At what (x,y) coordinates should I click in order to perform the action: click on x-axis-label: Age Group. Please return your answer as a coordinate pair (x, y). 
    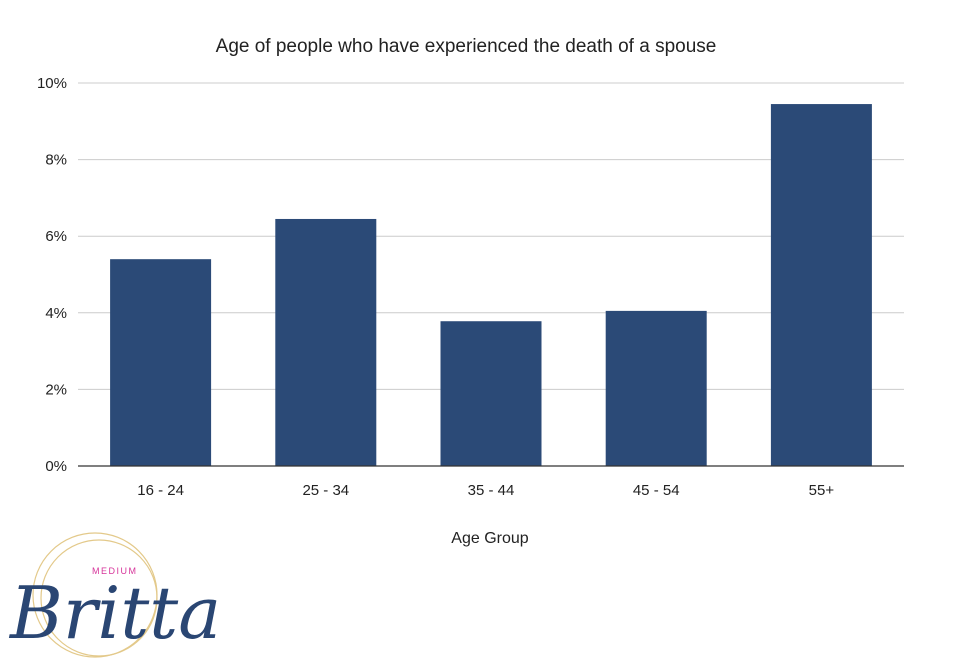
    Looking at the image, I should click on (489, 538).